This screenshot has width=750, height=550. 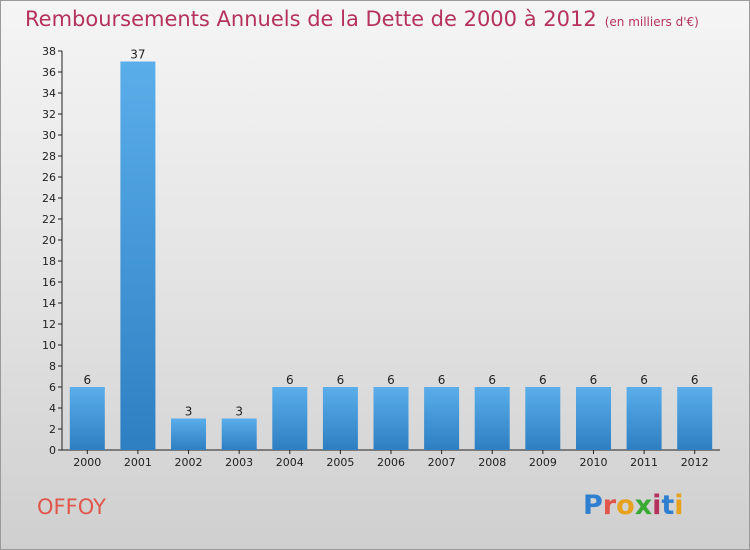 I want to click on y-tick-label: 20, so click(x=49, y=240).